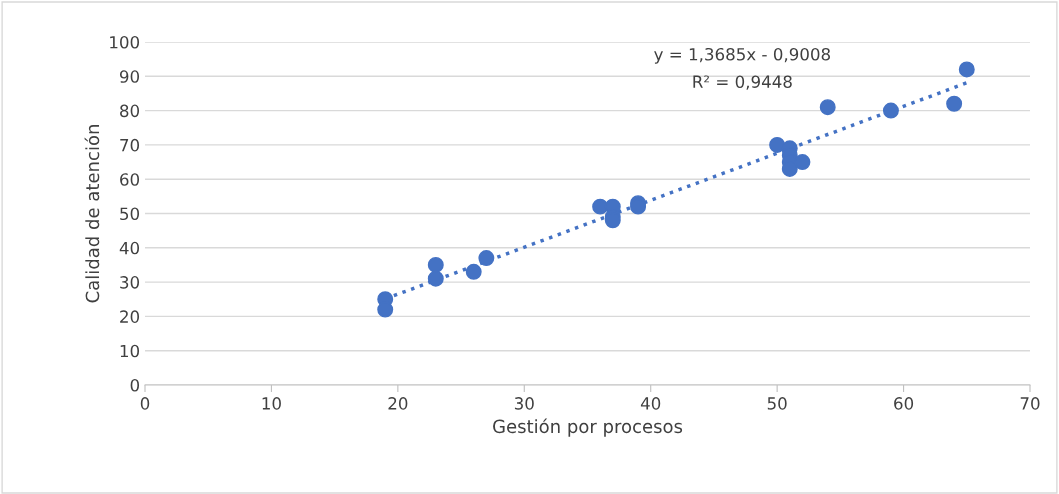 This screenshot has height=494, width=1059. I want to click on x-tick-label: 30, so click(524, 403).